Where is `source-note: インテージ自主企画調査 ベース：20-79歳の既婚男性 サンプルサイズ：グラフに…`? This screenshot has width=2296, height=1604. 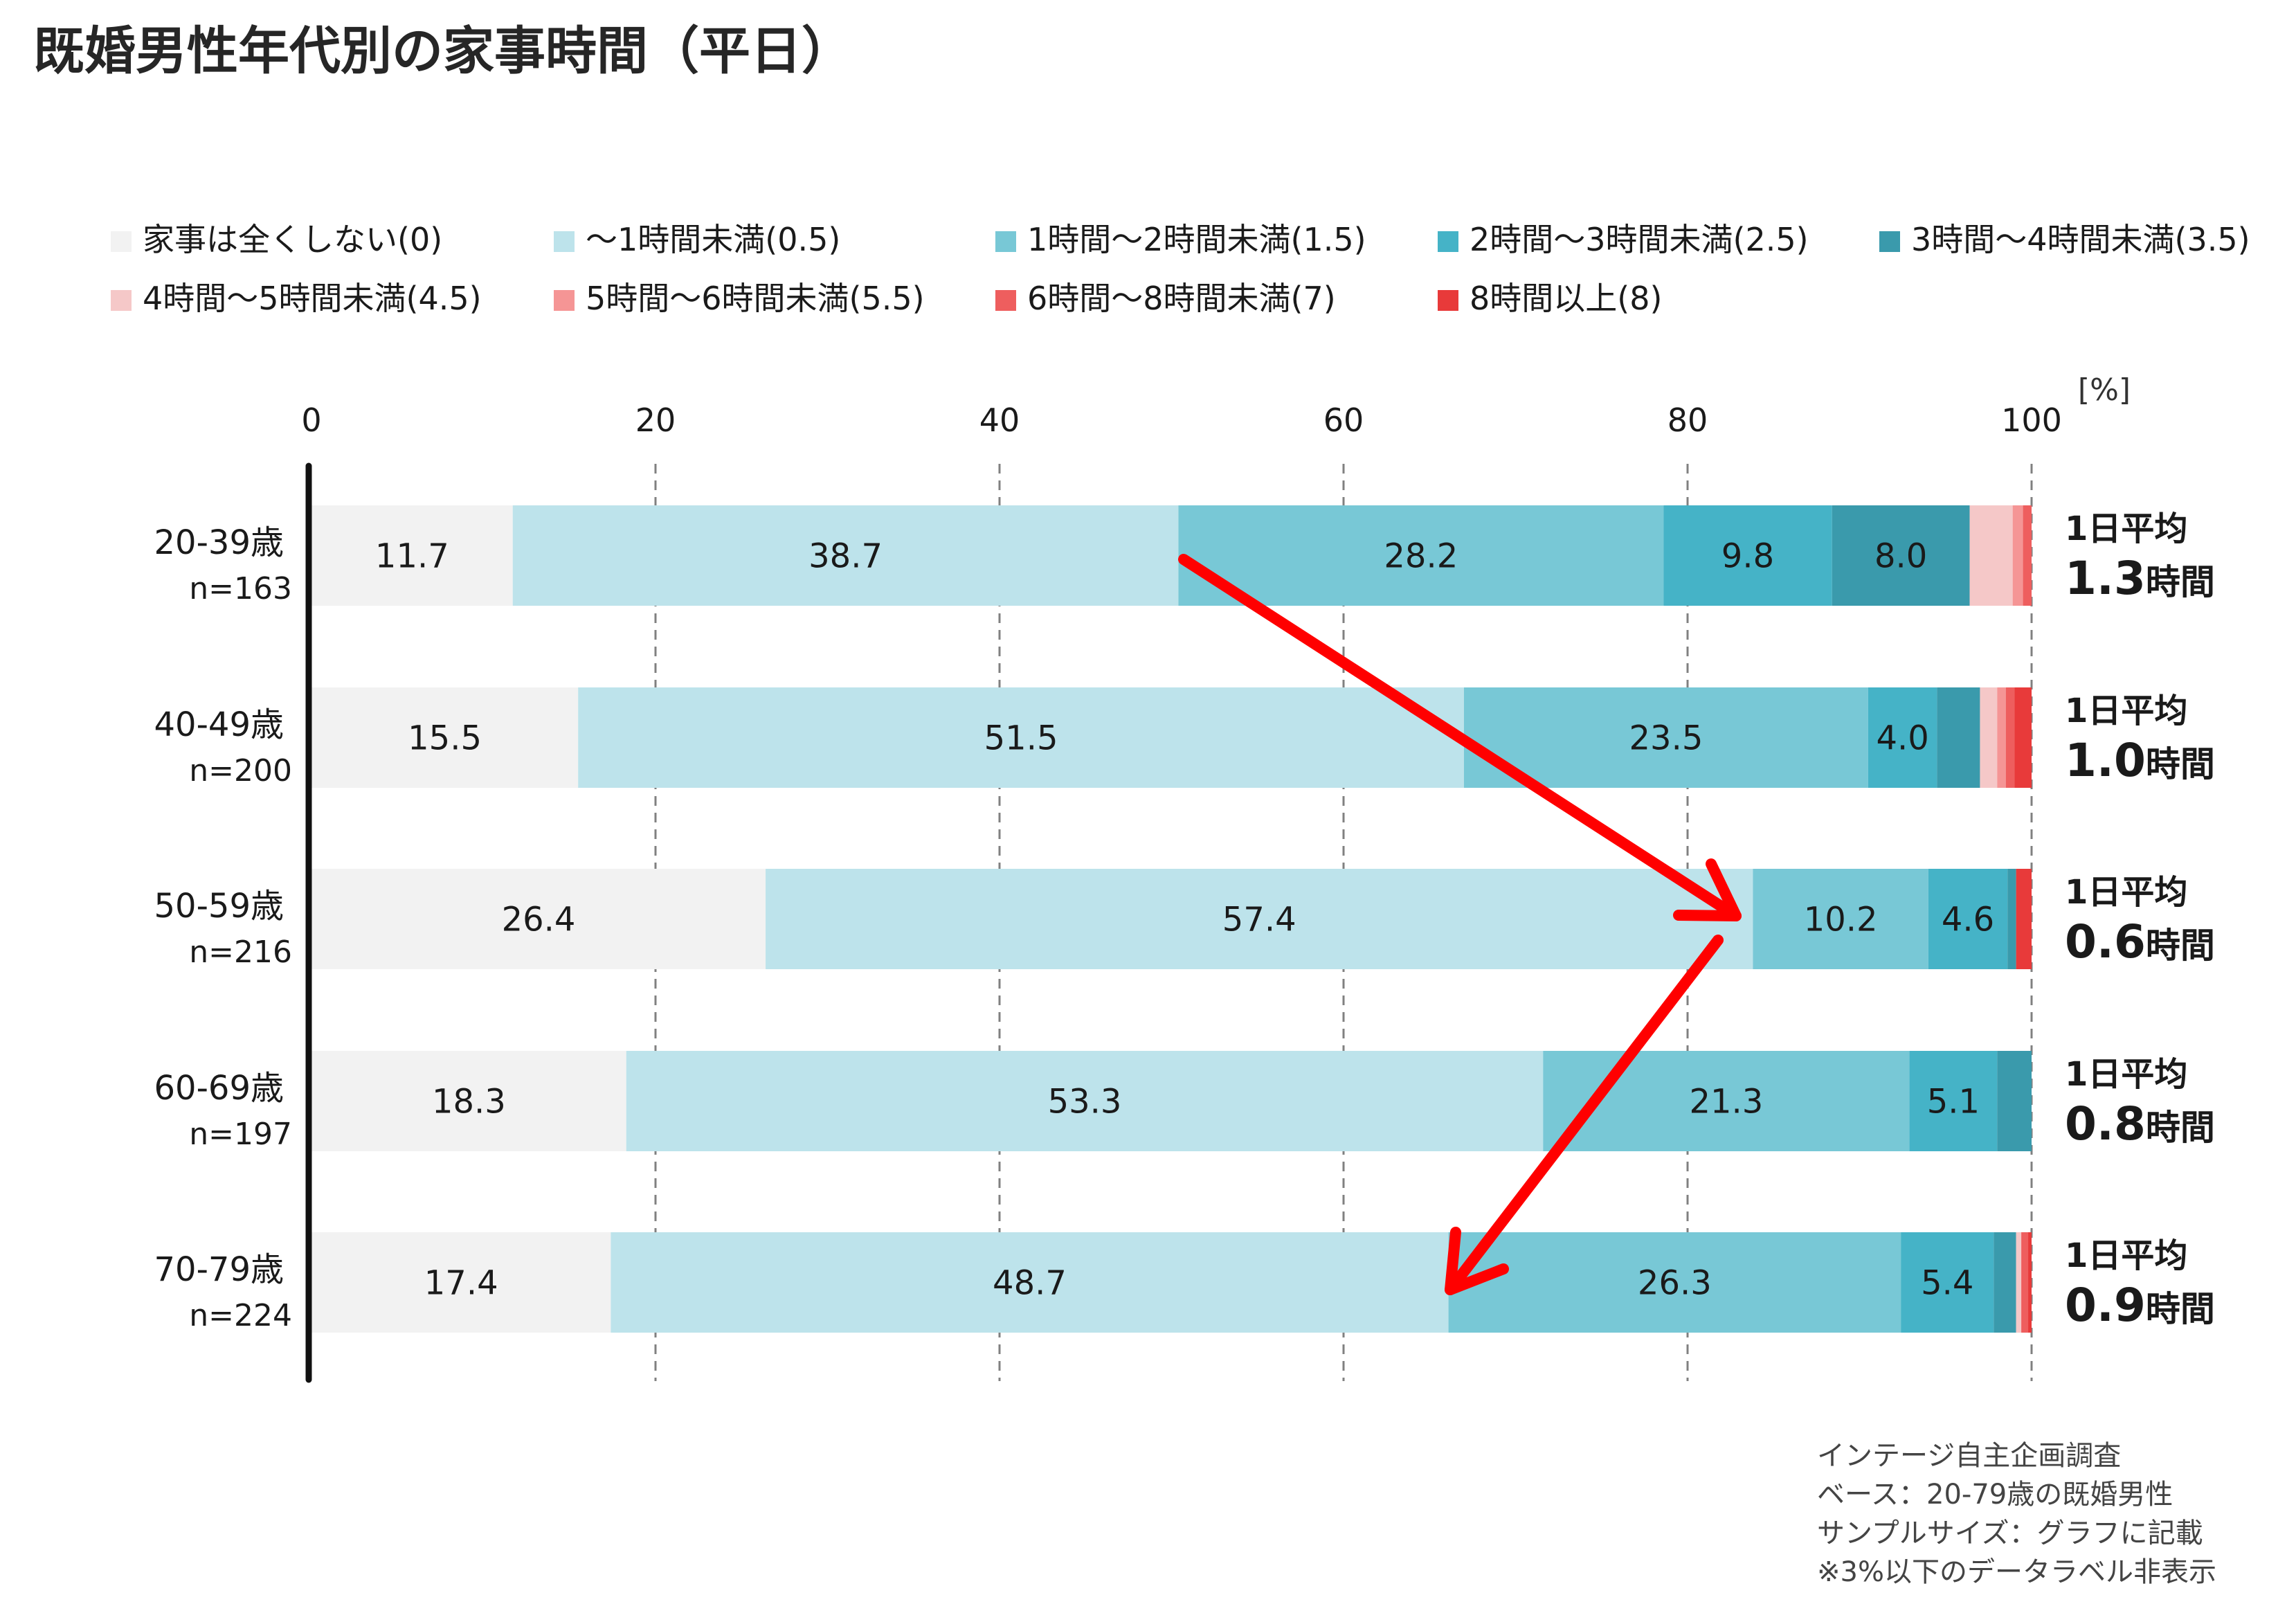
source-note: インテージ自主企画調査 ベース：20-79歳の既婚男性 サンプルサイズ：グラフに… is located at coordinates (2017, 1514).